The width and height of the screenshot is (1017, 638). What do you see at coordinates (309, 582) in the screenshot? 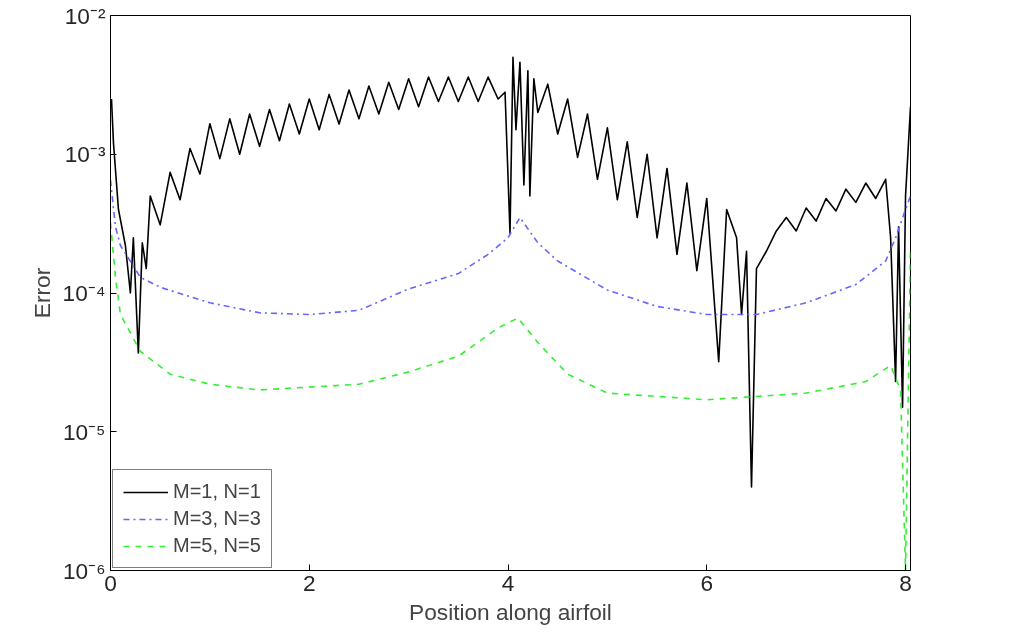
I see `x-tick-label: 2` at bounding box center [309, 582].